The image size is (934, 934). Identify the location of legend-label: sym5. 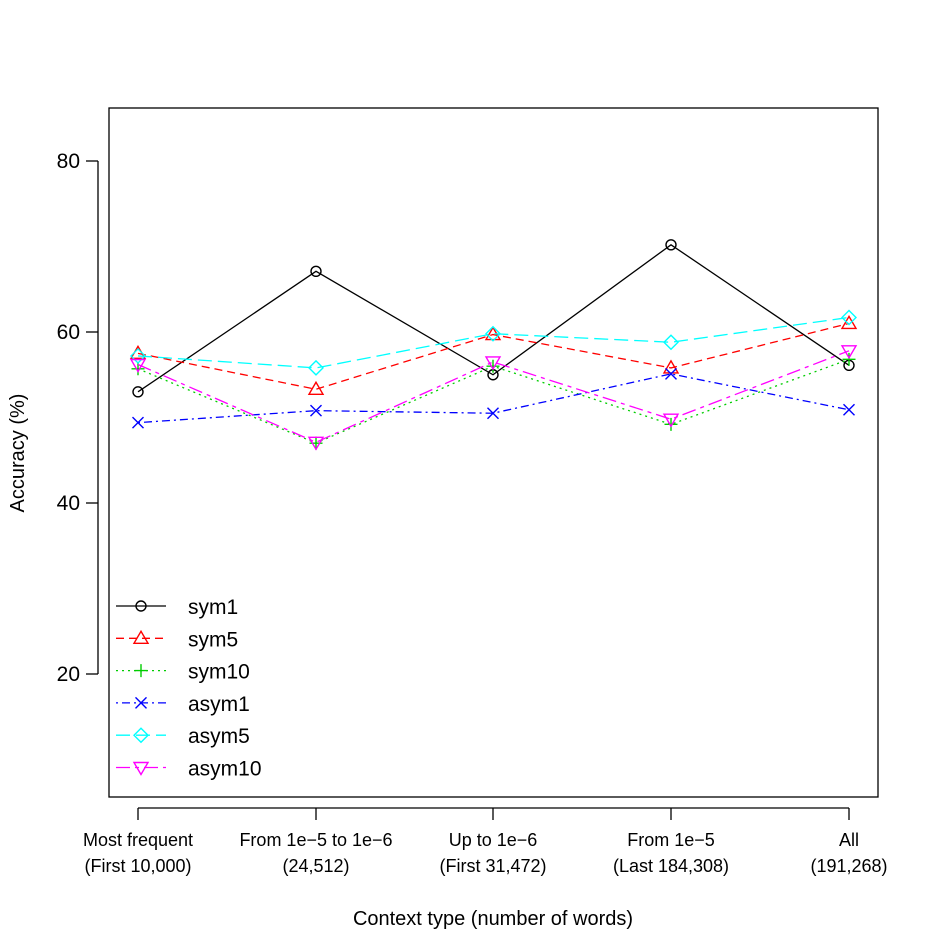
(213, 639).